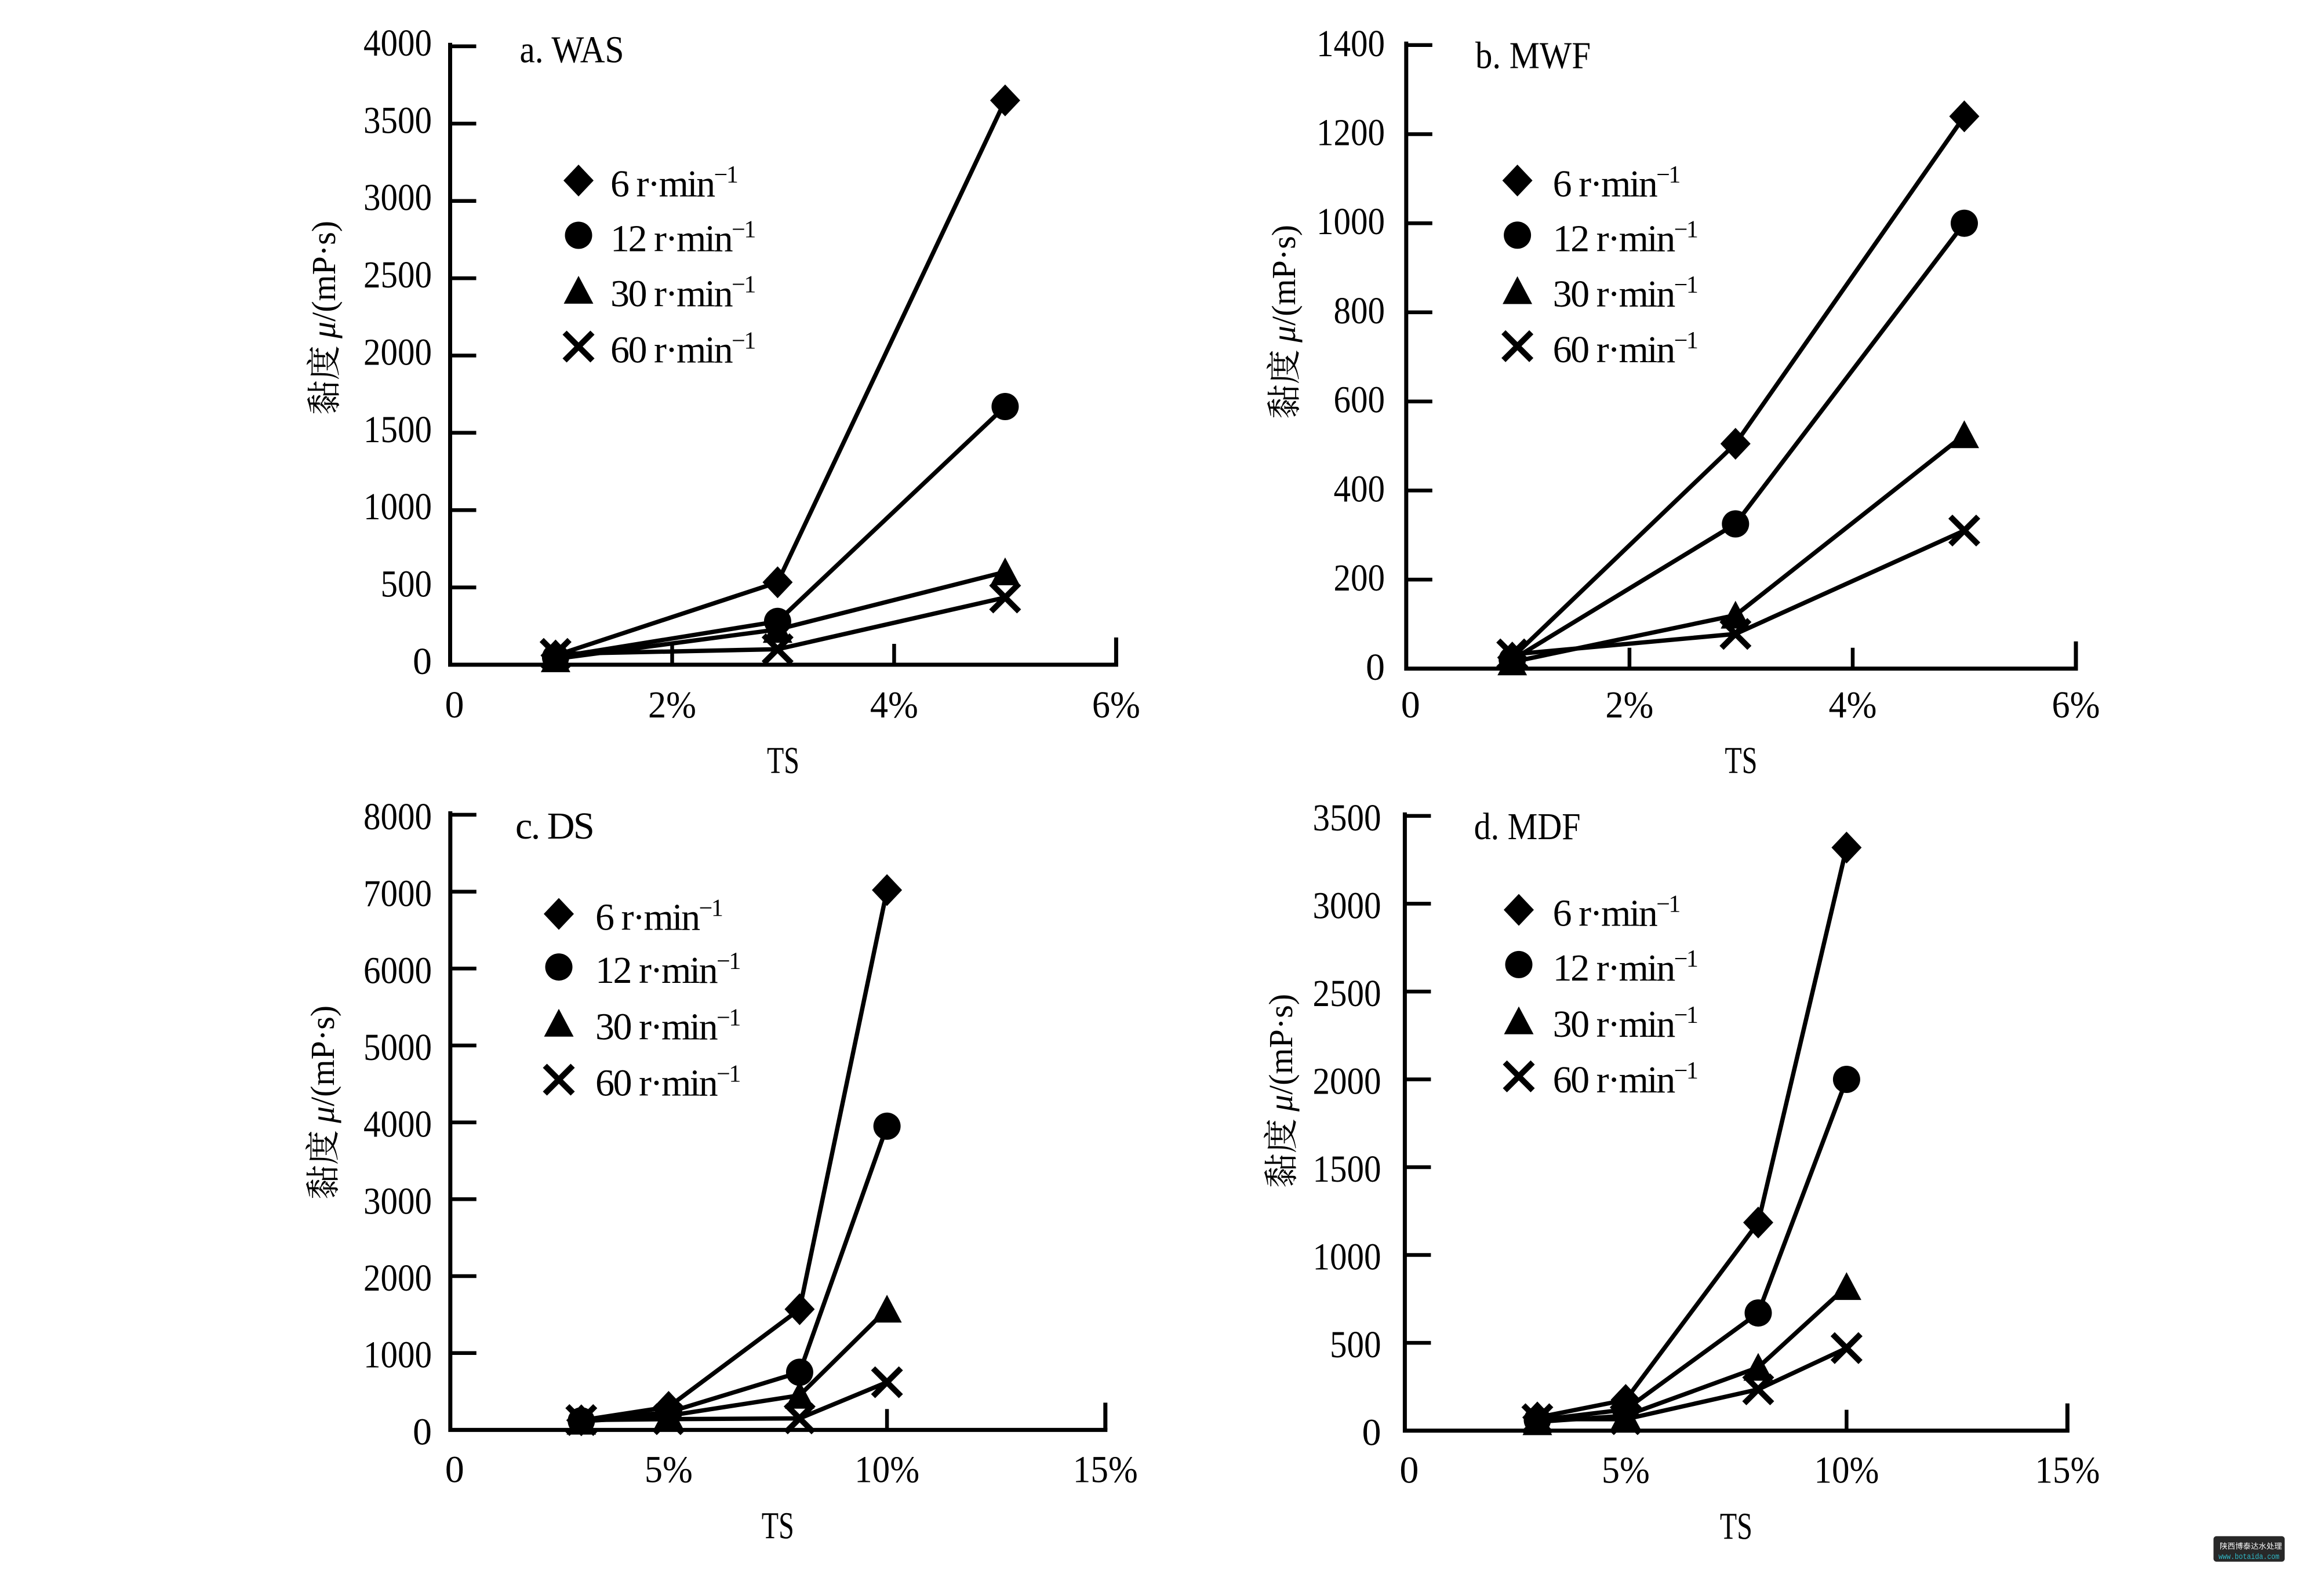  What do you see at coordinates (1359, 400) in the screenshot?
I see `svg-text: 600` at bounding box center [1359, 400].